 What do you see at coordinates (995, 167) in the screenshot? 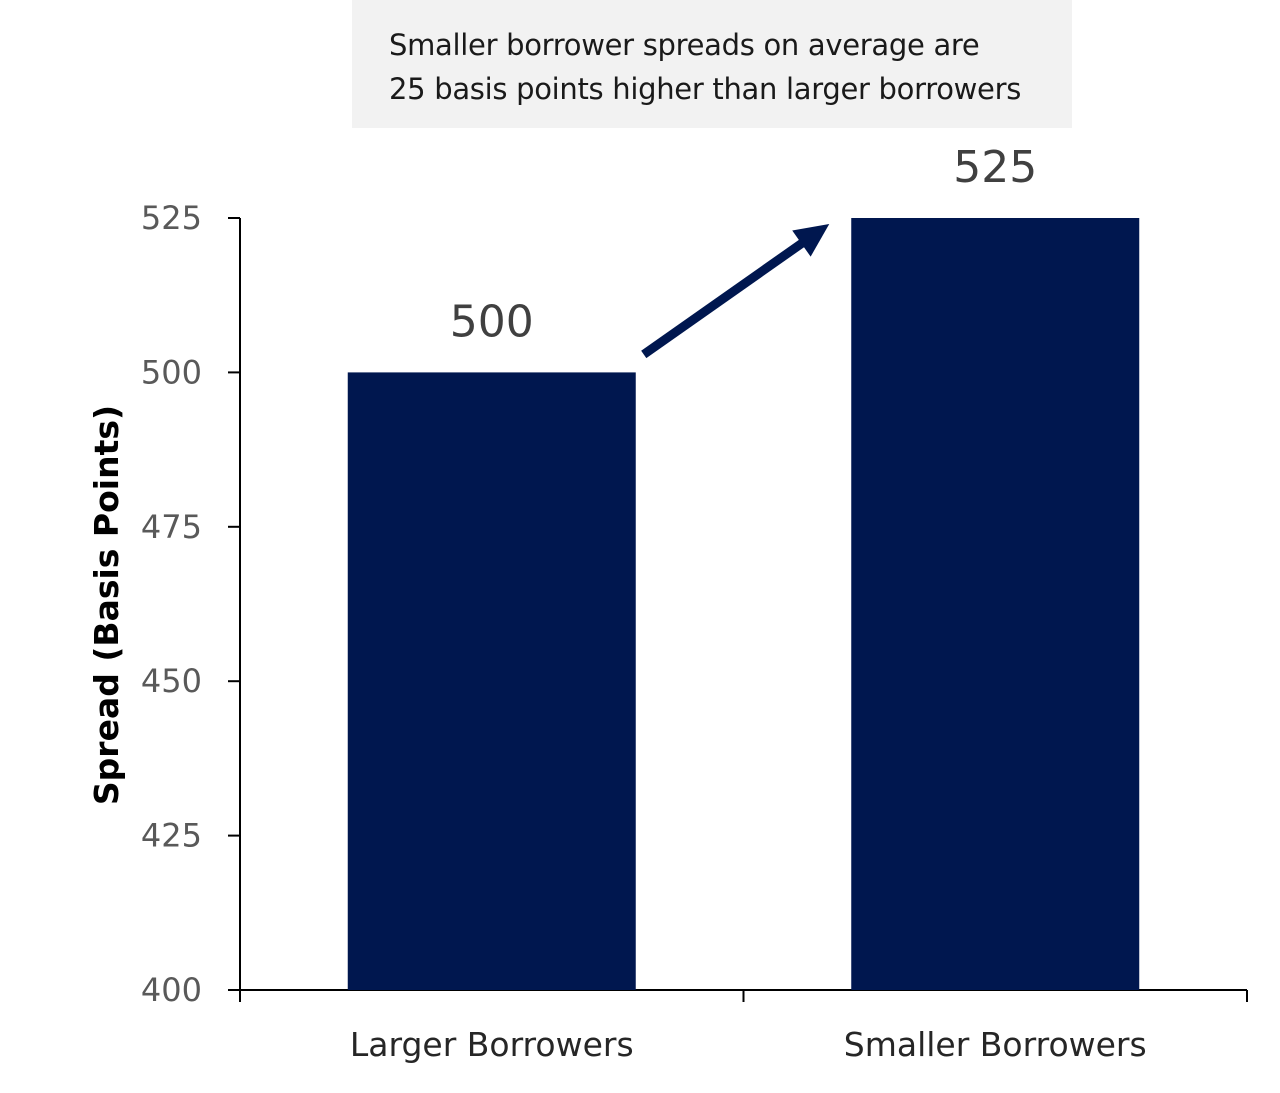
I see `data-label: 525` at bounding box center [995, 167].